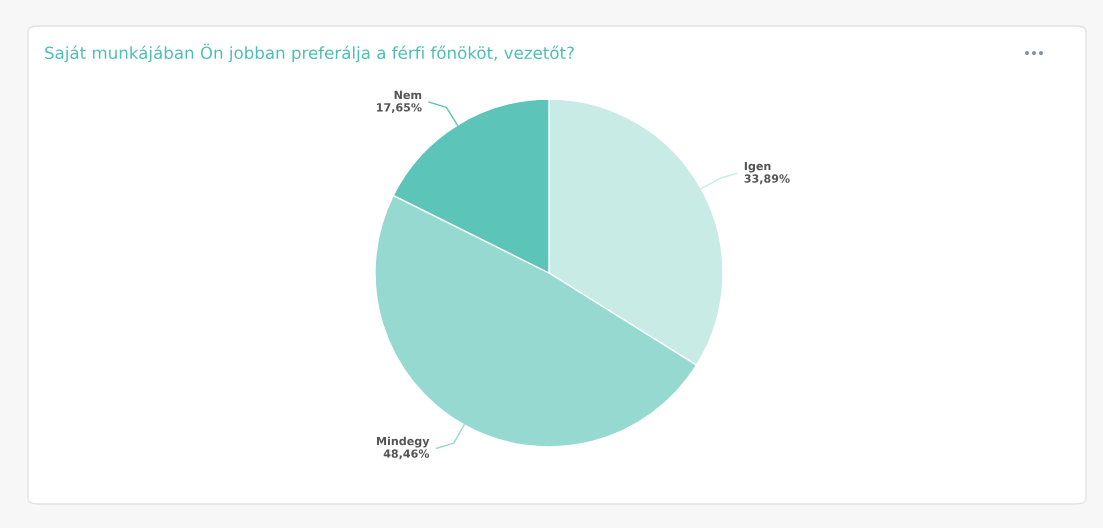 Image resolution: width=1103 pixels, height=528 pixels. What do you see at coordinates (406, 454) in the screenshot?
I see `data-label: 48,46%` at bounding box center [406, 454].